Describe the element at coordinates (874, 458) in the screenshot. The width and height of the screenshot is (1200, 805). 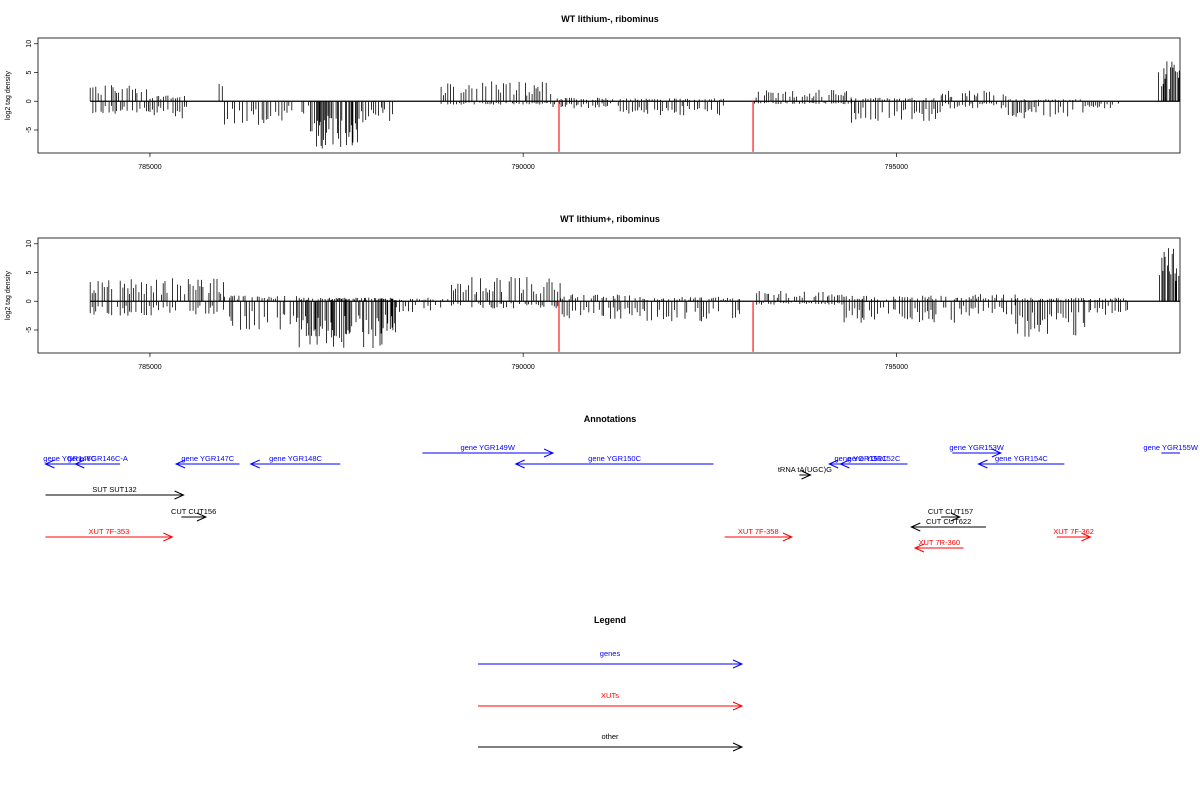
I see `feature-label: gene YGR152C` at that location.